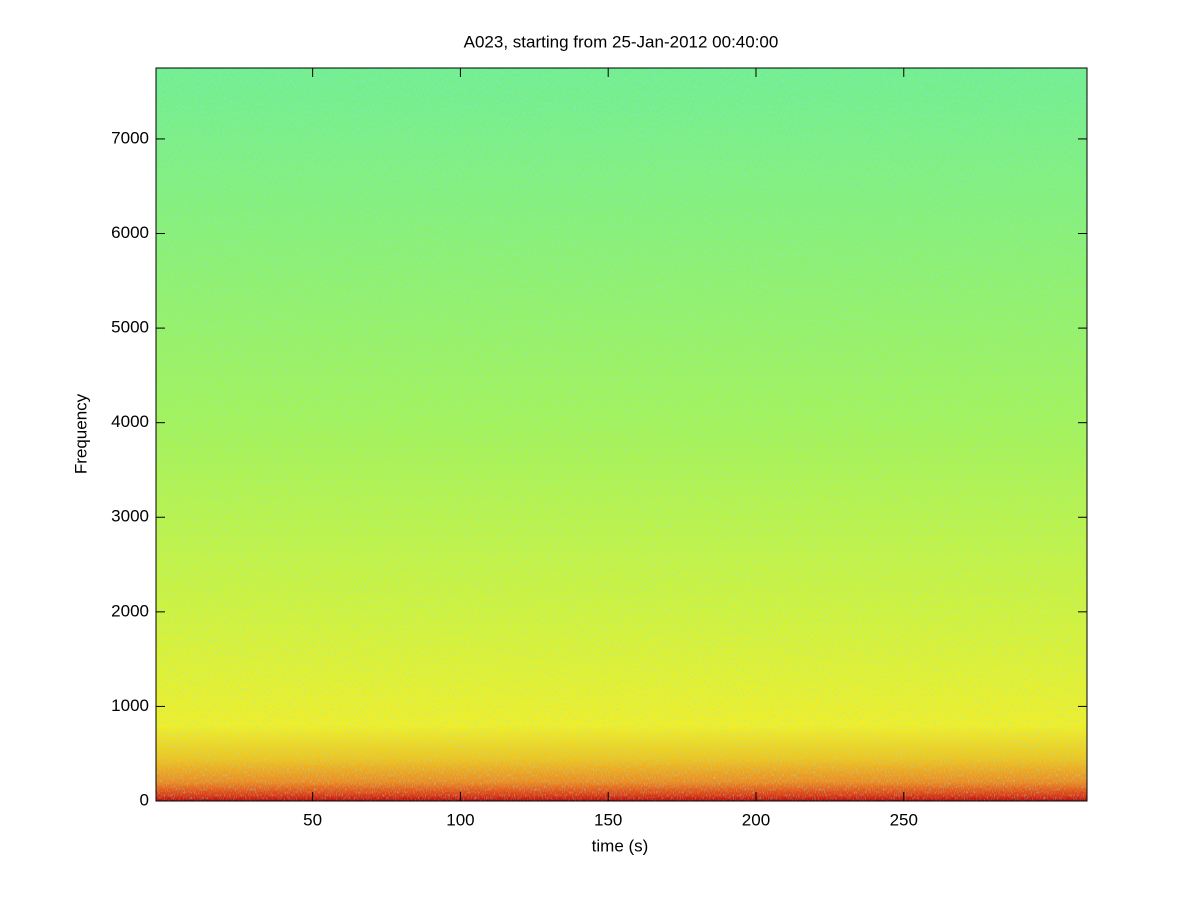 The image size is (1200, 900). Describe the element at coordinates (130, 610) in the screenshot. I see `y-tick-label: 2000` at that location.